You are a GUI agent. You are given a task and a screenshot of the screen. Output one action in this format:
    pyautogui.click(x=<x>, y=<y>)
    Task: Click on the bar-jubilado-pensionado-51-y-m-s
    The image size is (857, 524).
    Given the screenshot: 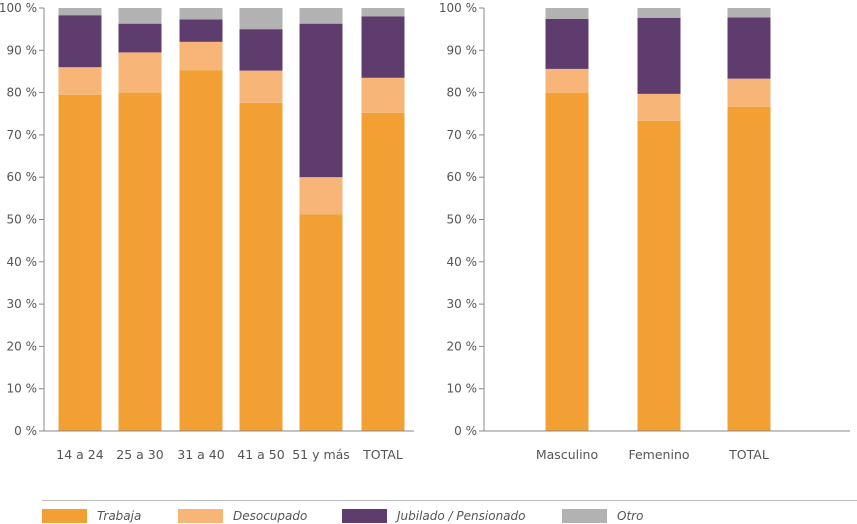 What is the action you would take?
    pyautogui.click(x=321, y=100)
    